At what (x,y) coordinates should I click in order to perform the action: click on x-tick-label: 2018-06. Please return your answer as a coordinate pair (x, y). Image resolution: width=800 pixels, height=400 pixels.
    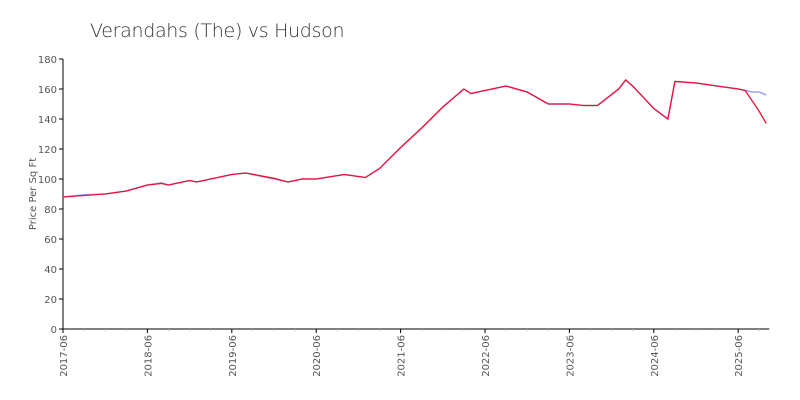
    Looking at the image, I should click on (148, 356).